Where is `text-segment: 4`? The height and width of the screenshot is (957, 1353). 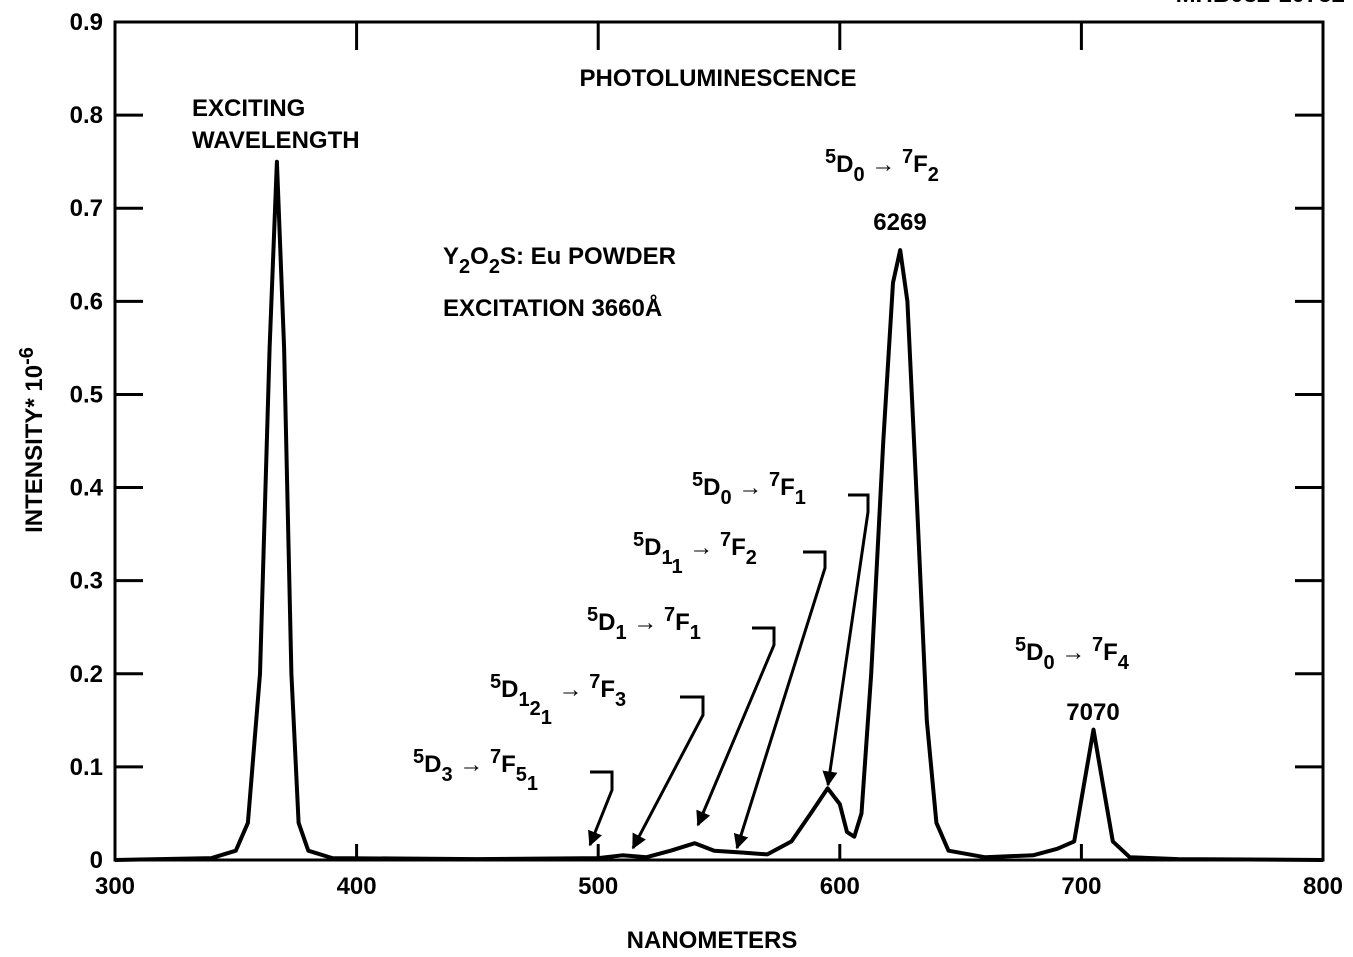 text-segment: 4 is located at coordinates (1124, 663).